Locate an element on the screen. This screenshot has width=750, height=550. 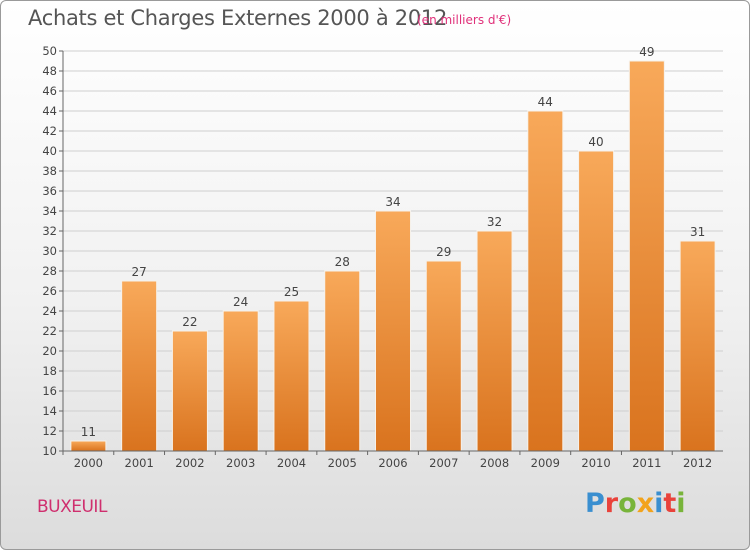
bar-2011 is located at coordinates (646, 256).